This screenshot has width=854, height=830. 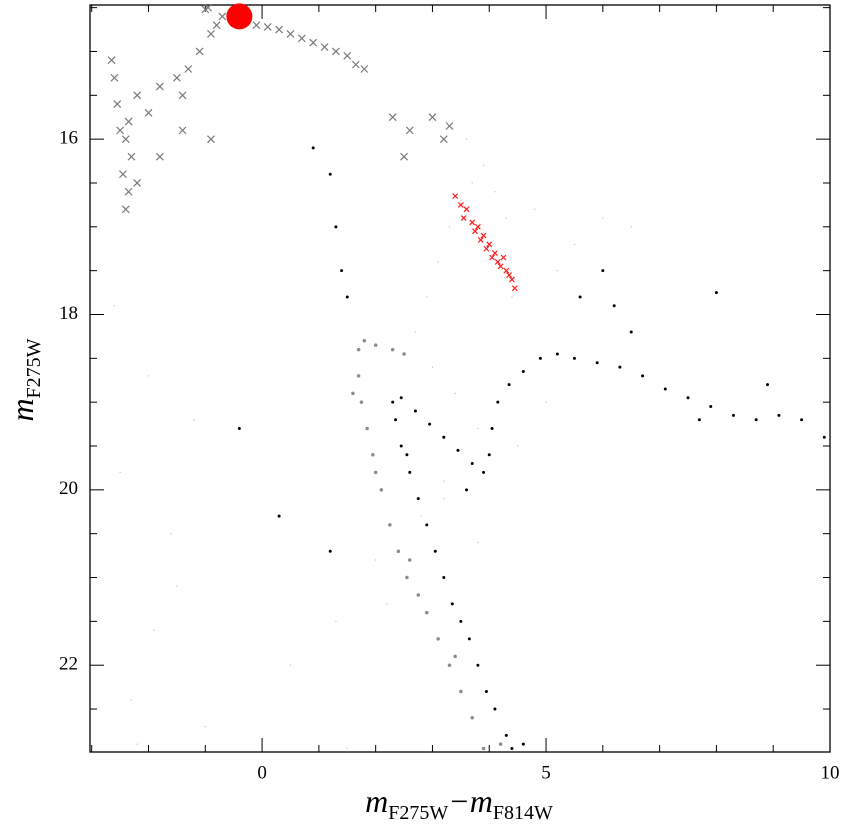 What do you see at coordinates (68, 664) in the screenshot?
I see `y-tick-label: 22` at bounding box center [68, 664].